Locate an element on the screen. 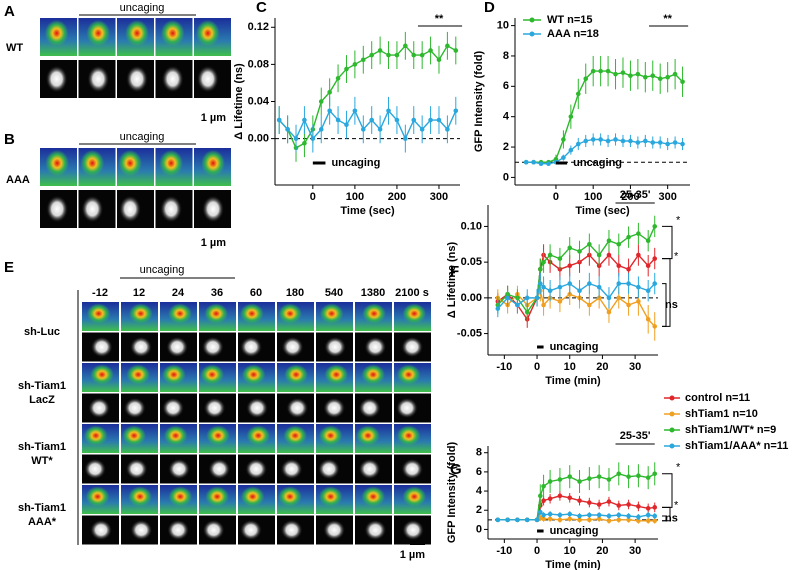 Image resolution: width=800 pixels, height=570 pixels. time-label: 1380 is located at coordinates (373, 293).